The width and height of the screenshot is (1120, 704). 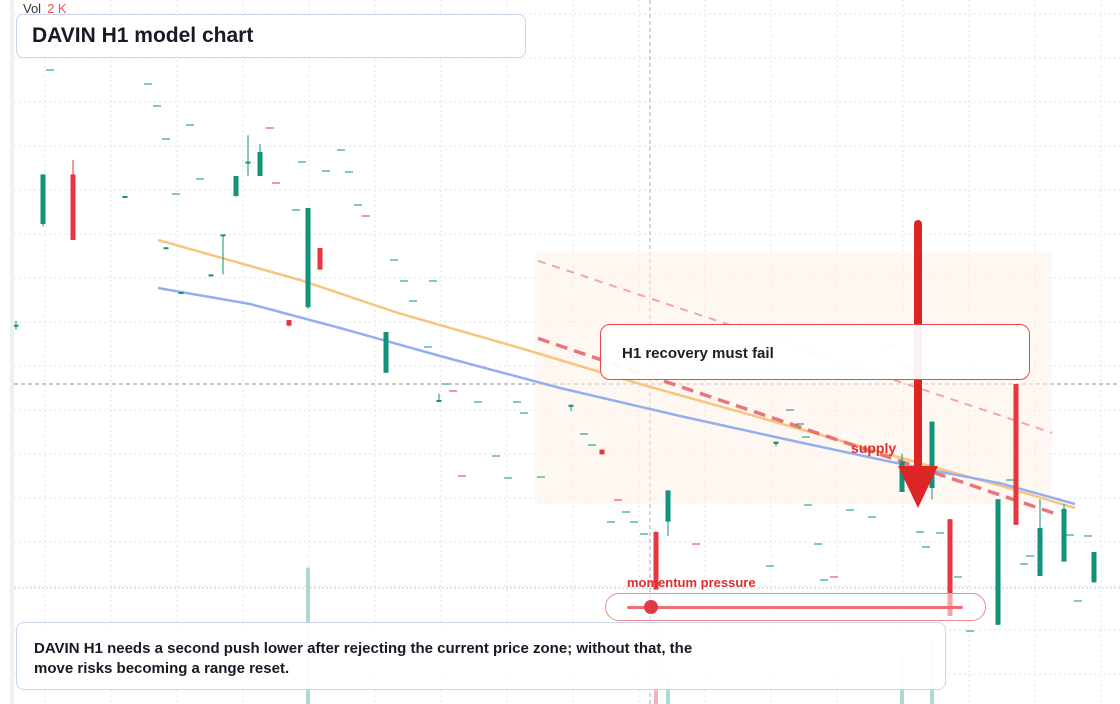 What do you see at coordinates (796, 426) in the screenshot?
I see `trendline` at bounding box center [796, 426].